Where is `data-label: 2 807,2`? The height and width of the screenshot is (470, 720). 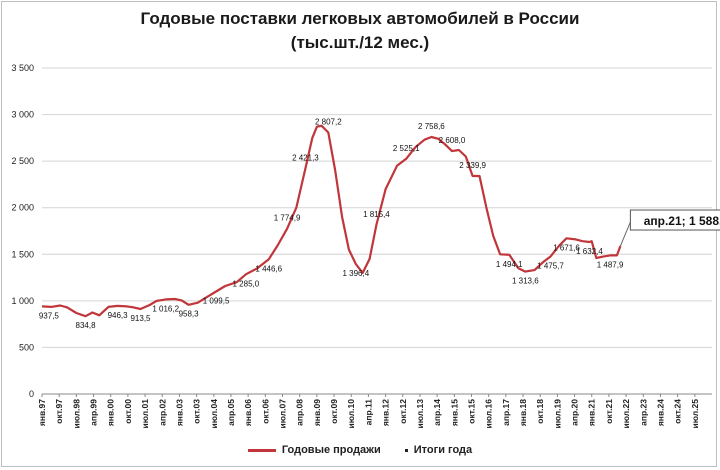
data-label: 2 807,2 is located at coordinates (328, 122).